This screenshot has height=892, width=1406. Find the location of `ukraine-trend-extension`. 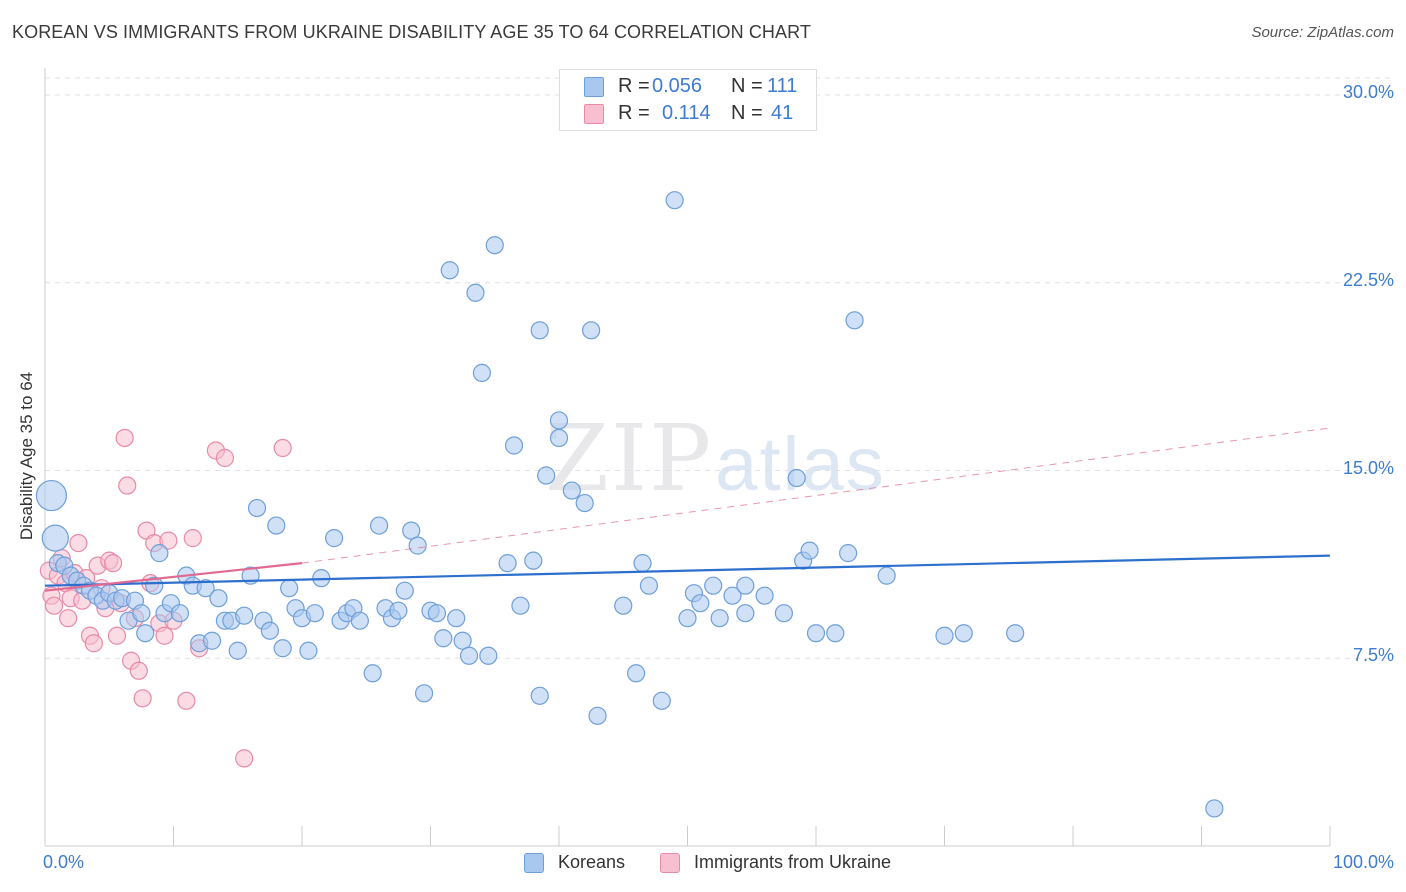

ukraine-trend-extension is located at coordinates (816, 495).